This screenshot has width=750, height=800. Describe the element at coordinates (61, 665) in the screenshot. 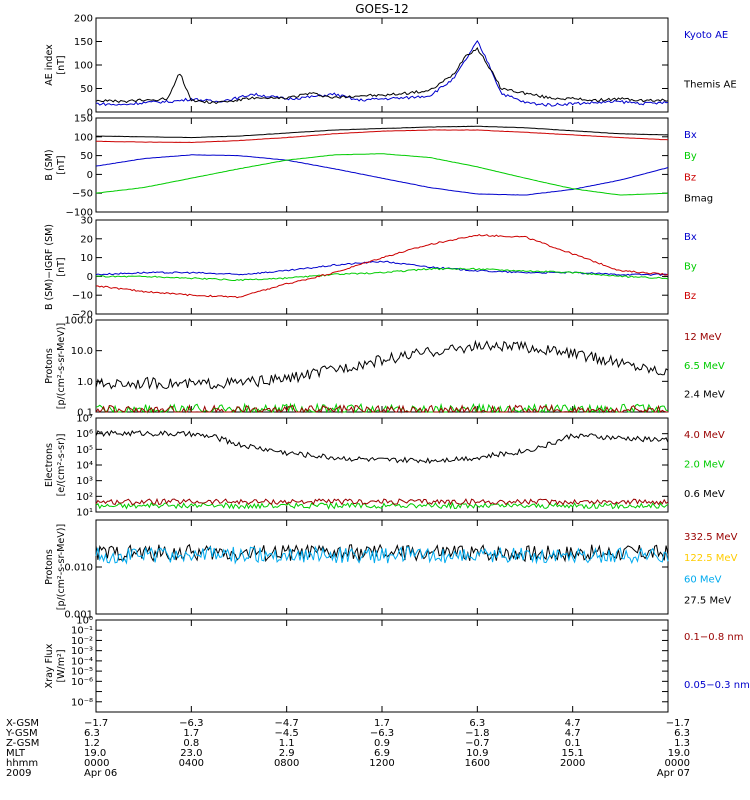

I see `y-axis-label-line: [W/m²]` at that location.